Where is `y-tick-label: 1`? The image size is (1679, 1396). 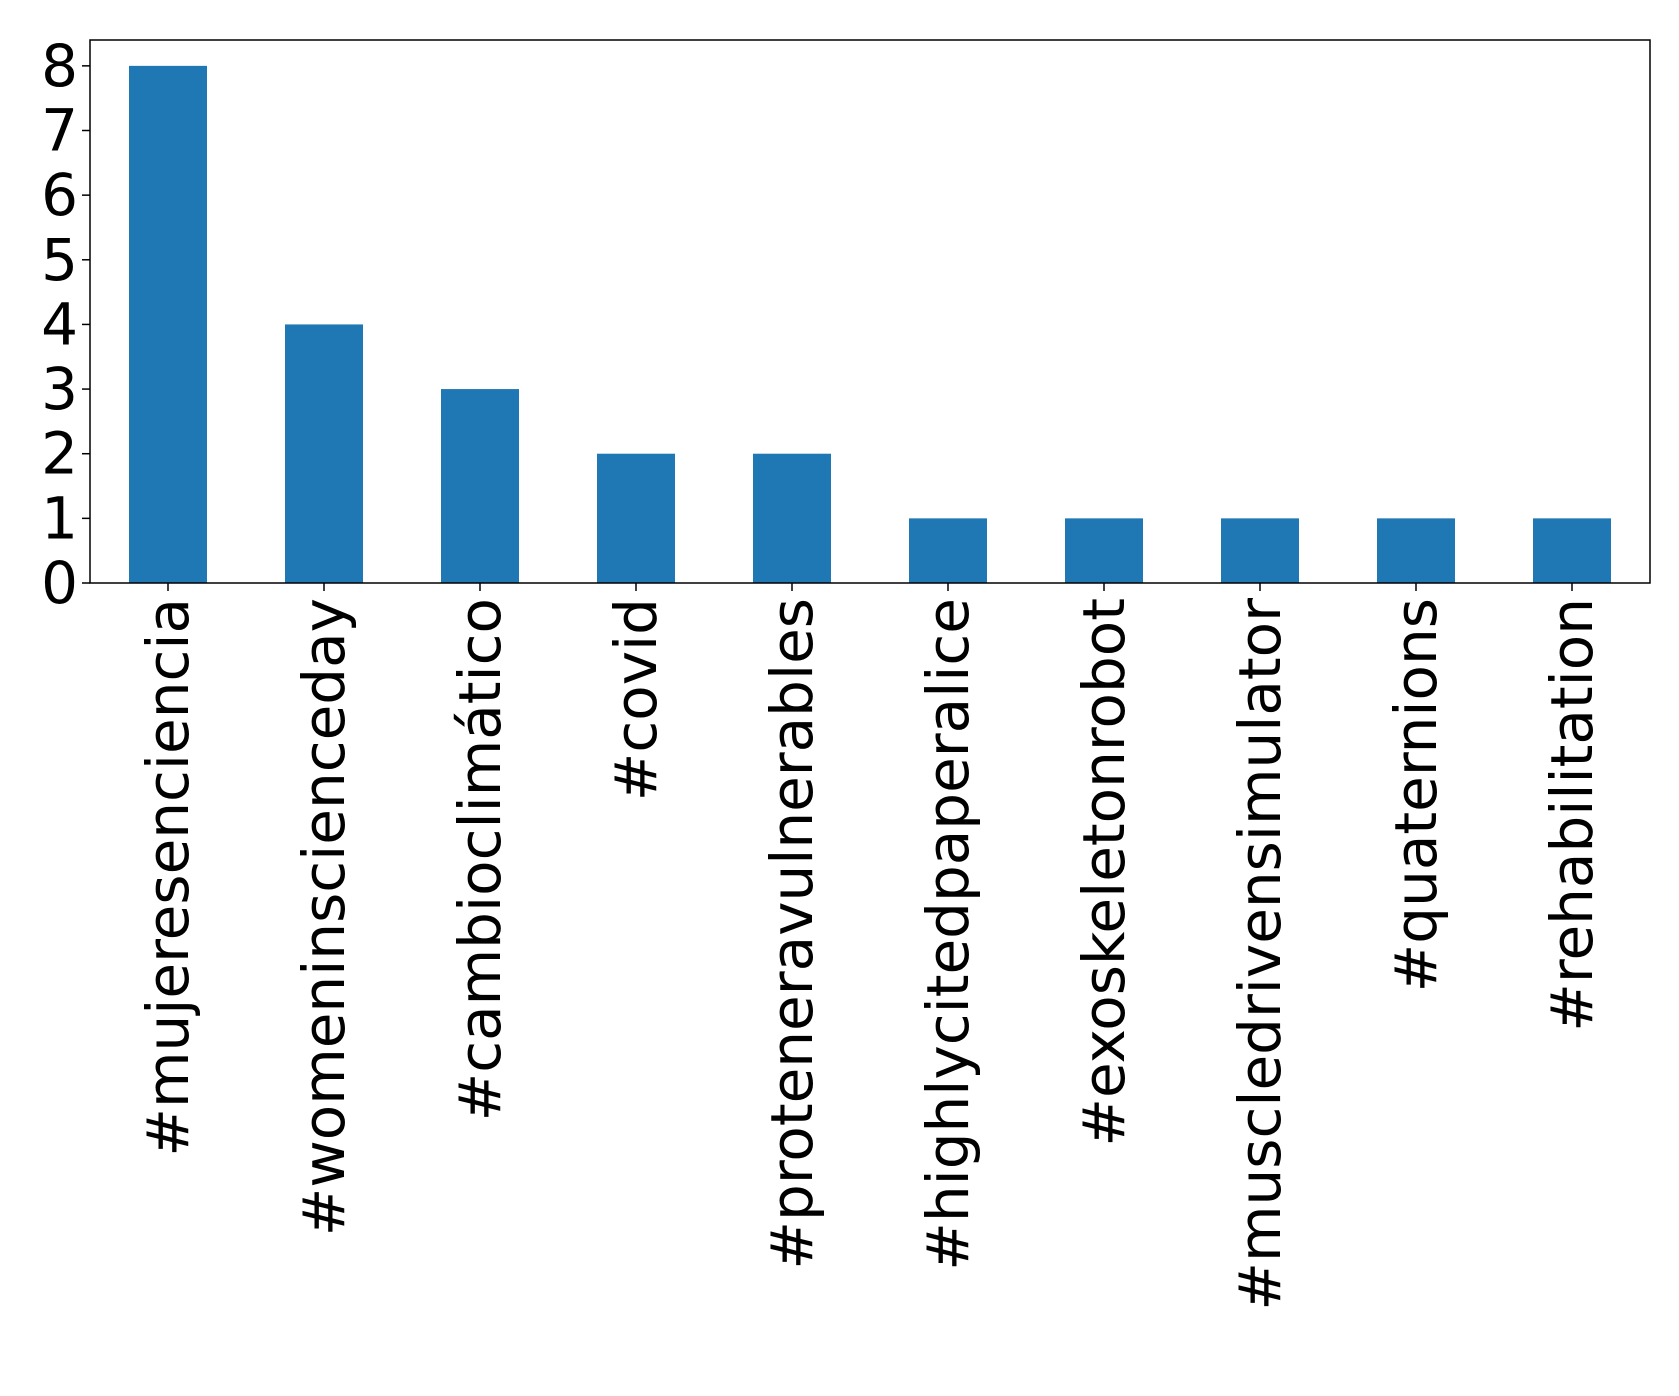
y-tick-label: 1 is located at coordinates (59, 518).